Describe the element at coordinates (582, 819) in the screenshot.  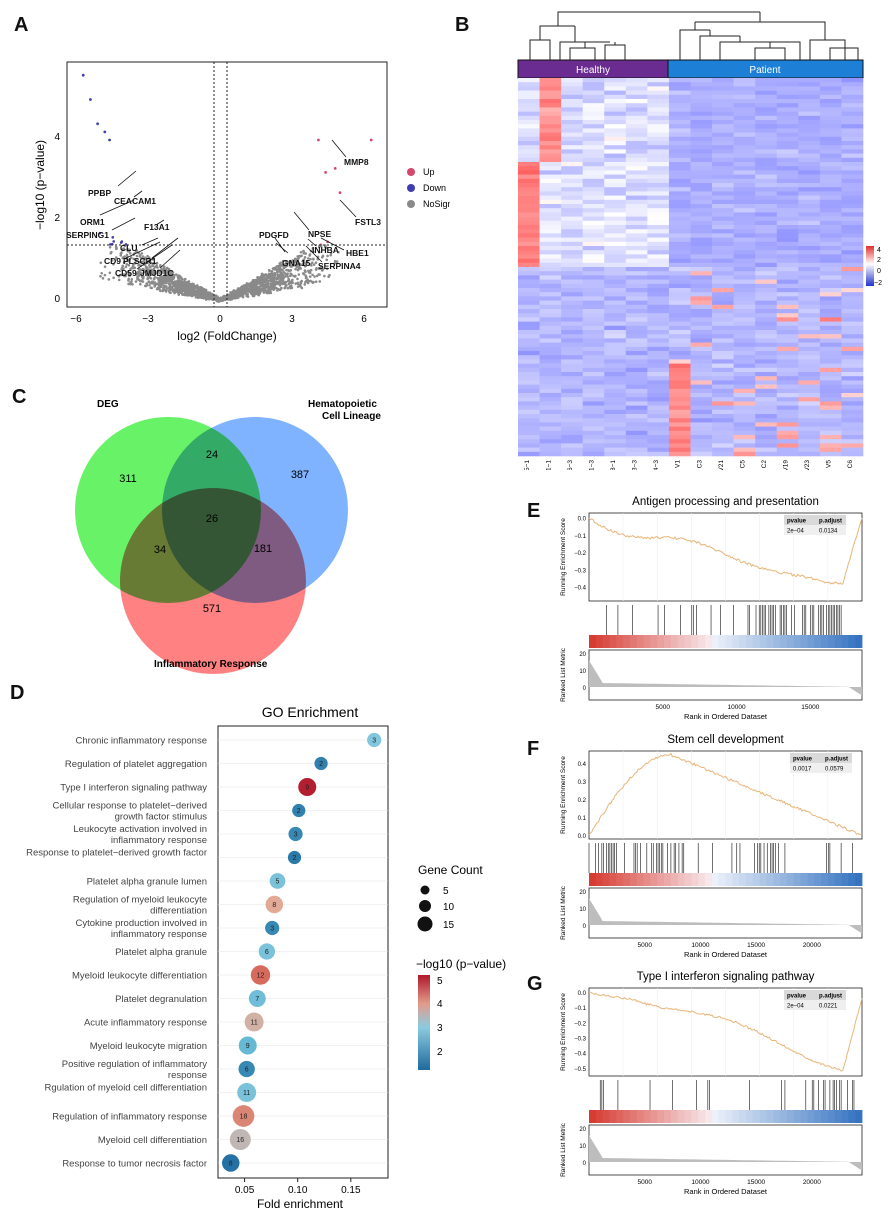
I see `gsea-ytick: 0.1` at that location.